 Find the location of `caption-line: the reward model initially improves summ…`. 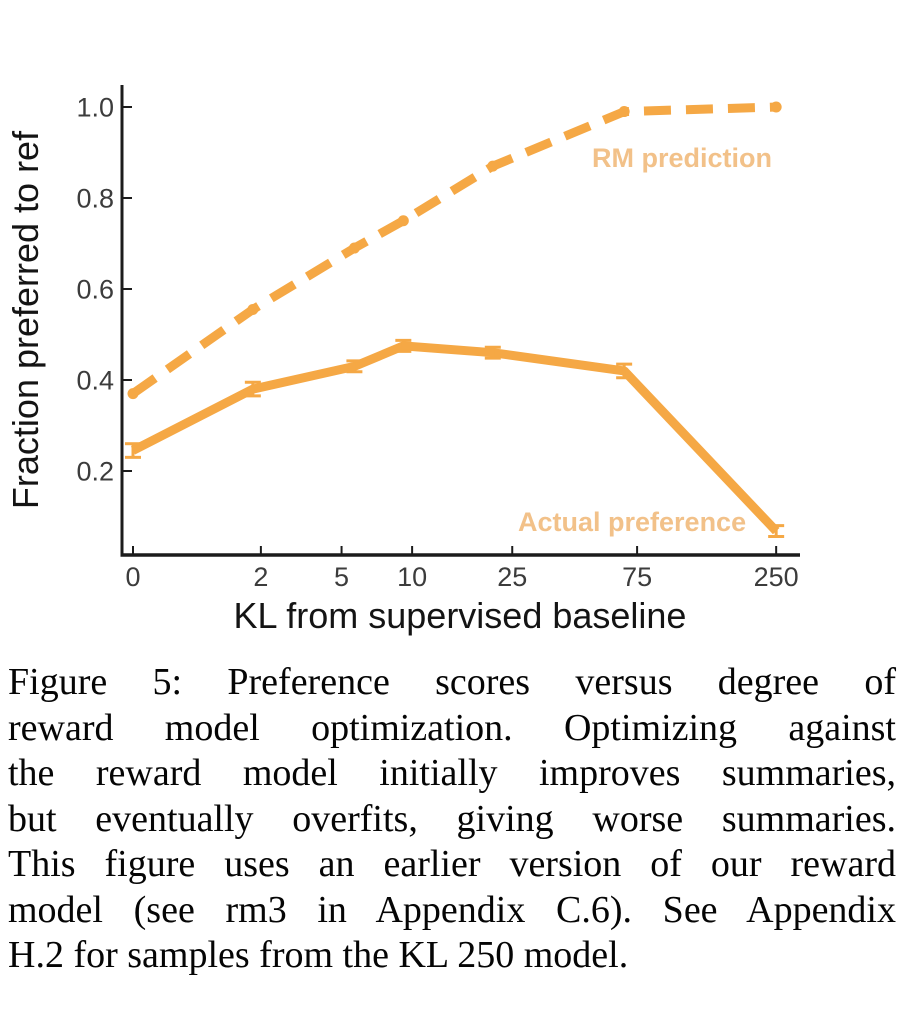

caption-line: the reward model initially improves summ… is located at coordinates (452, 773).